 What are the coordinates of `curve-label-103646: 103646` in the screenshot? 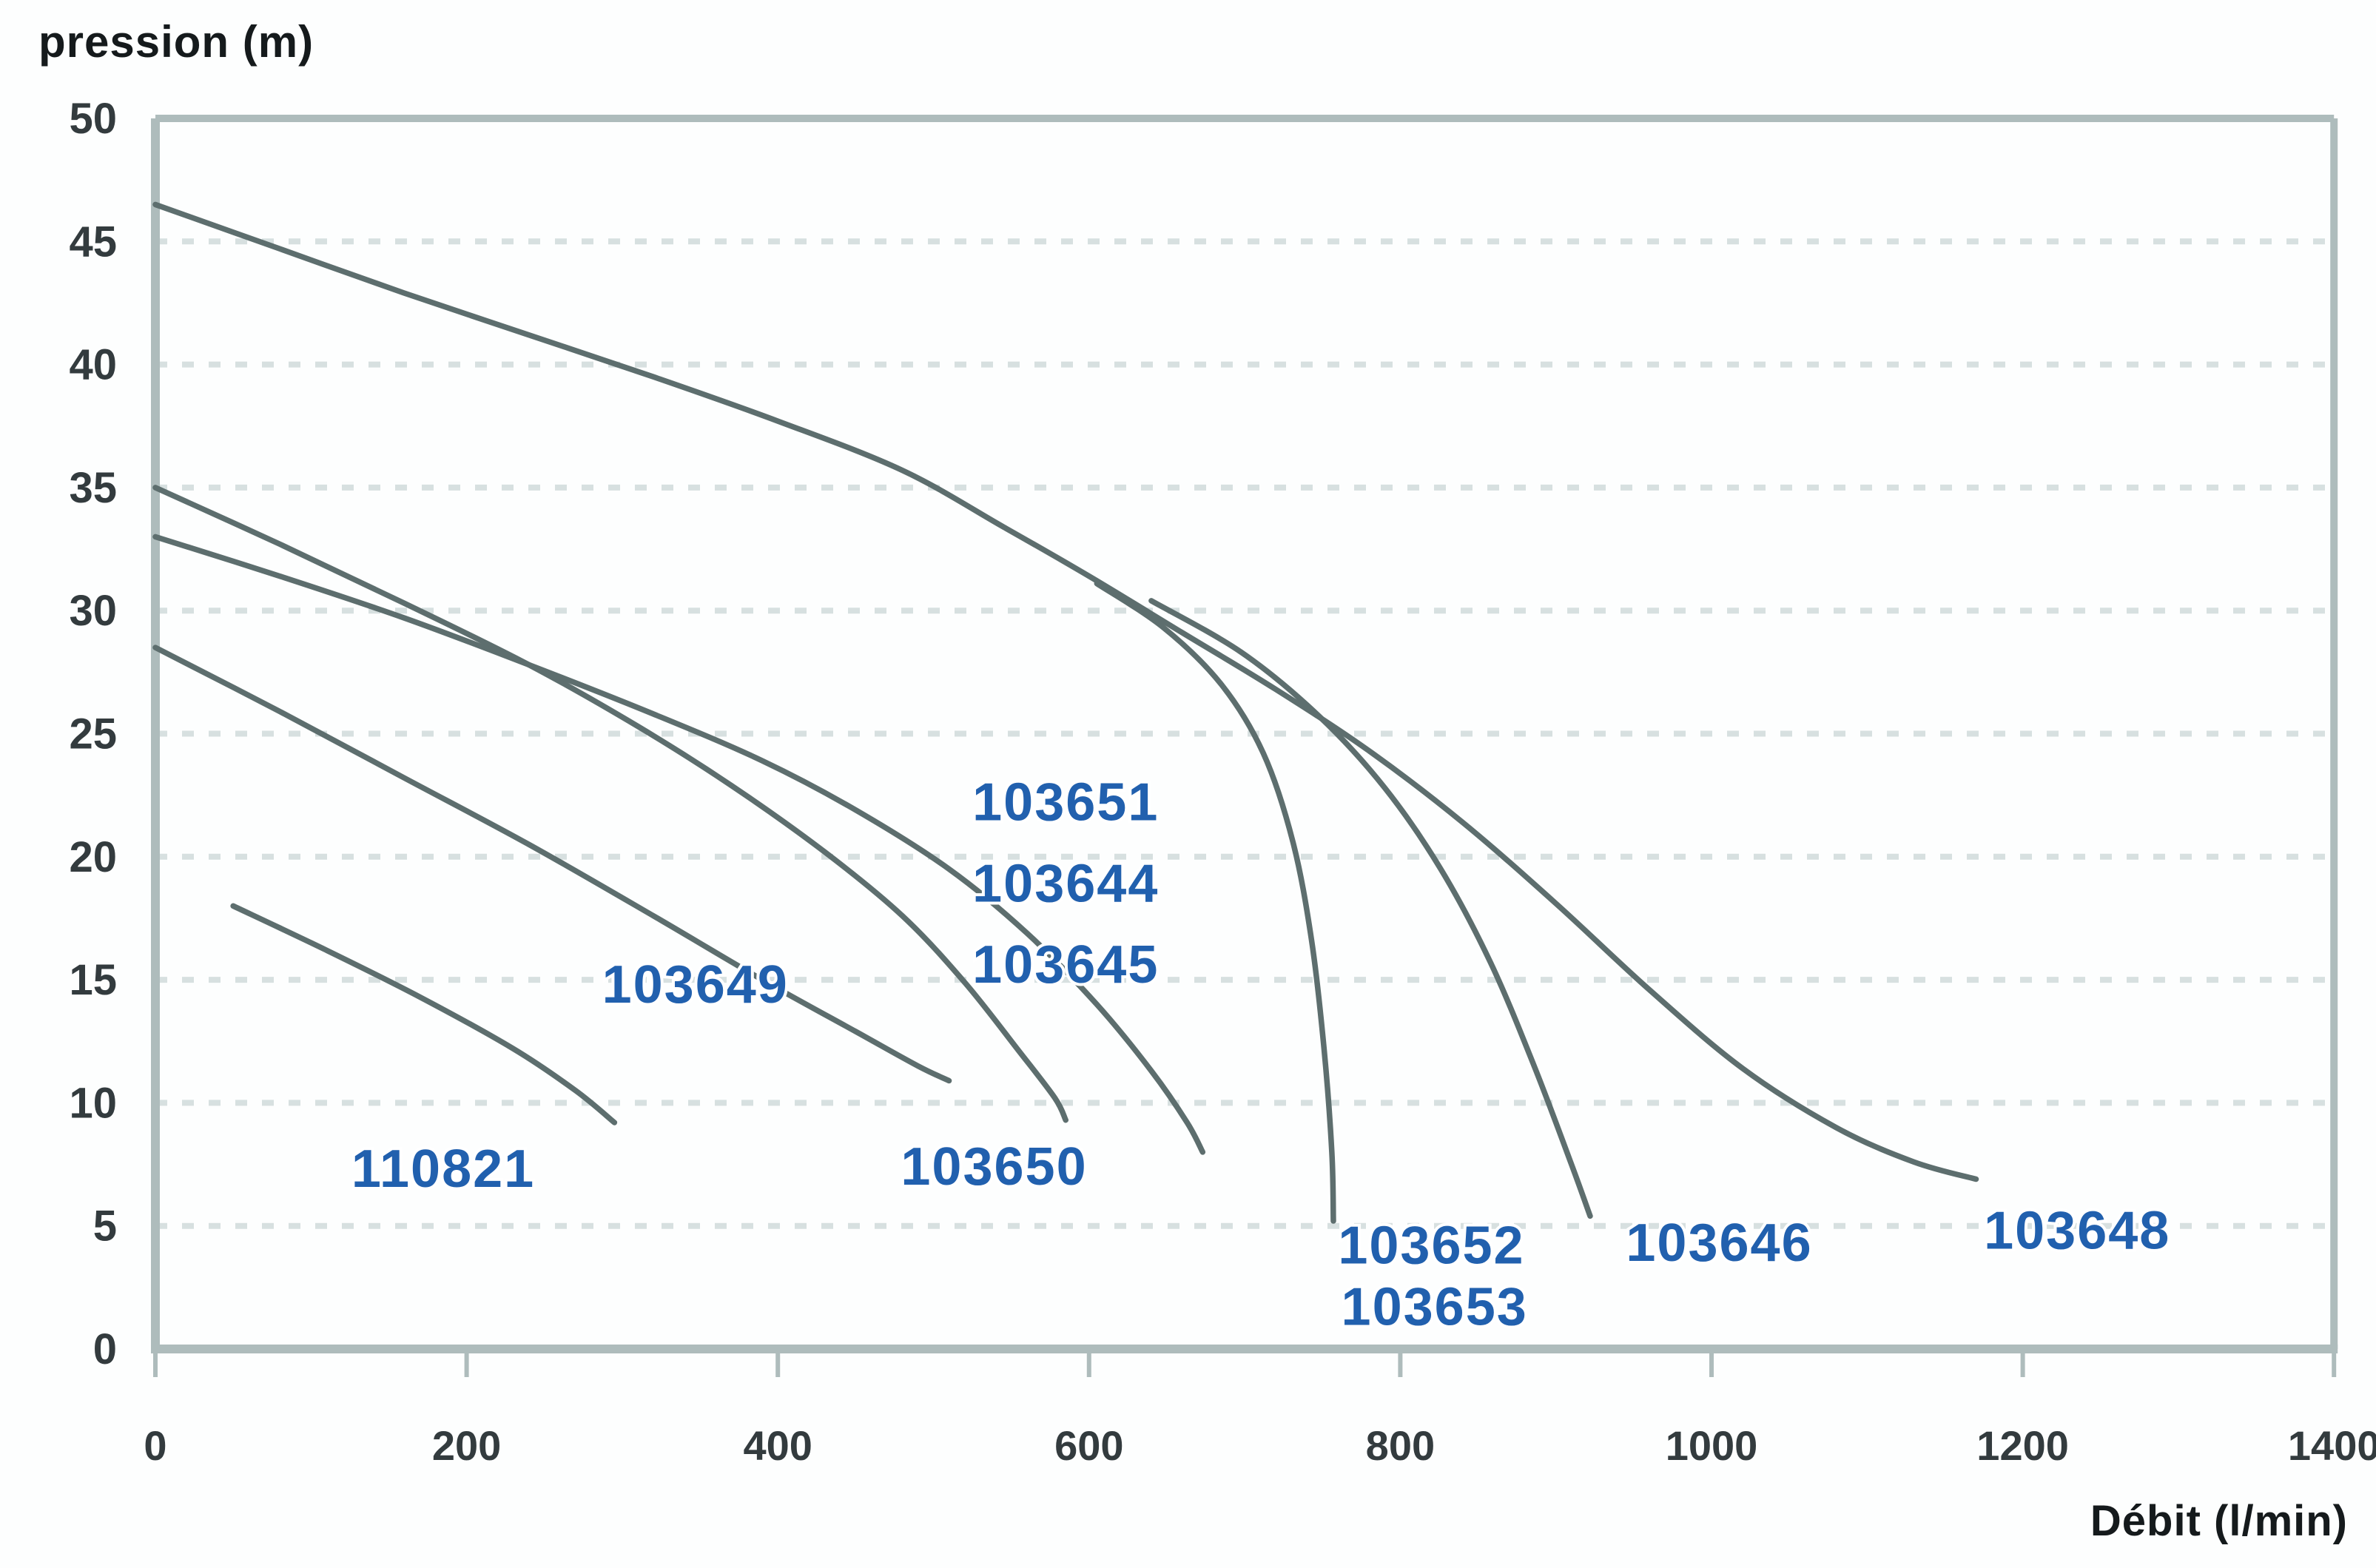 It's located at (1719, 1243).